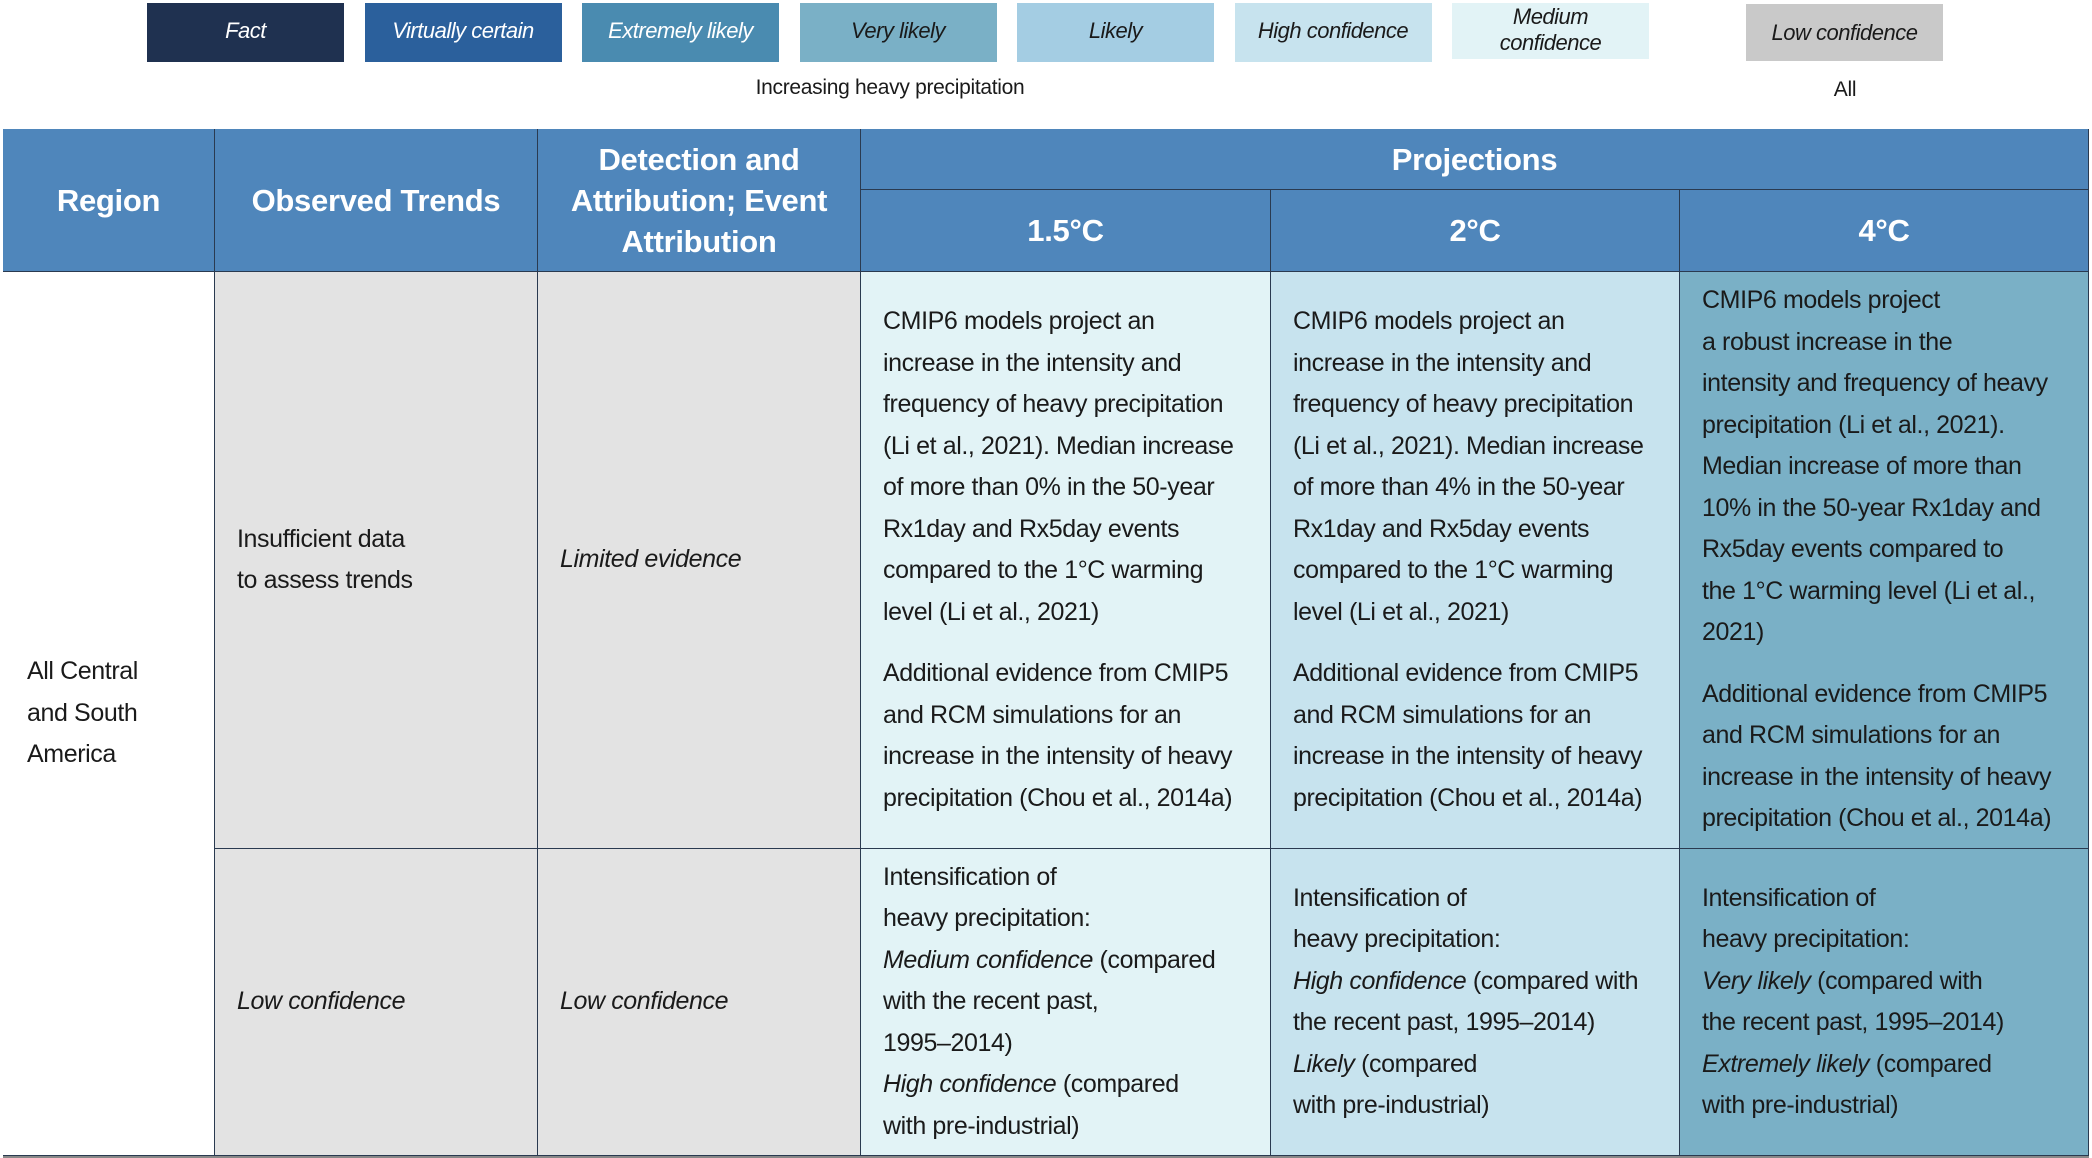 This screenshot has width=2092, height=1158. What do you see at coordinates (1844, 32) in the screenshot?
I see `legend-item-low-confidence: Low confidence` at bounding box center [1844, 32].